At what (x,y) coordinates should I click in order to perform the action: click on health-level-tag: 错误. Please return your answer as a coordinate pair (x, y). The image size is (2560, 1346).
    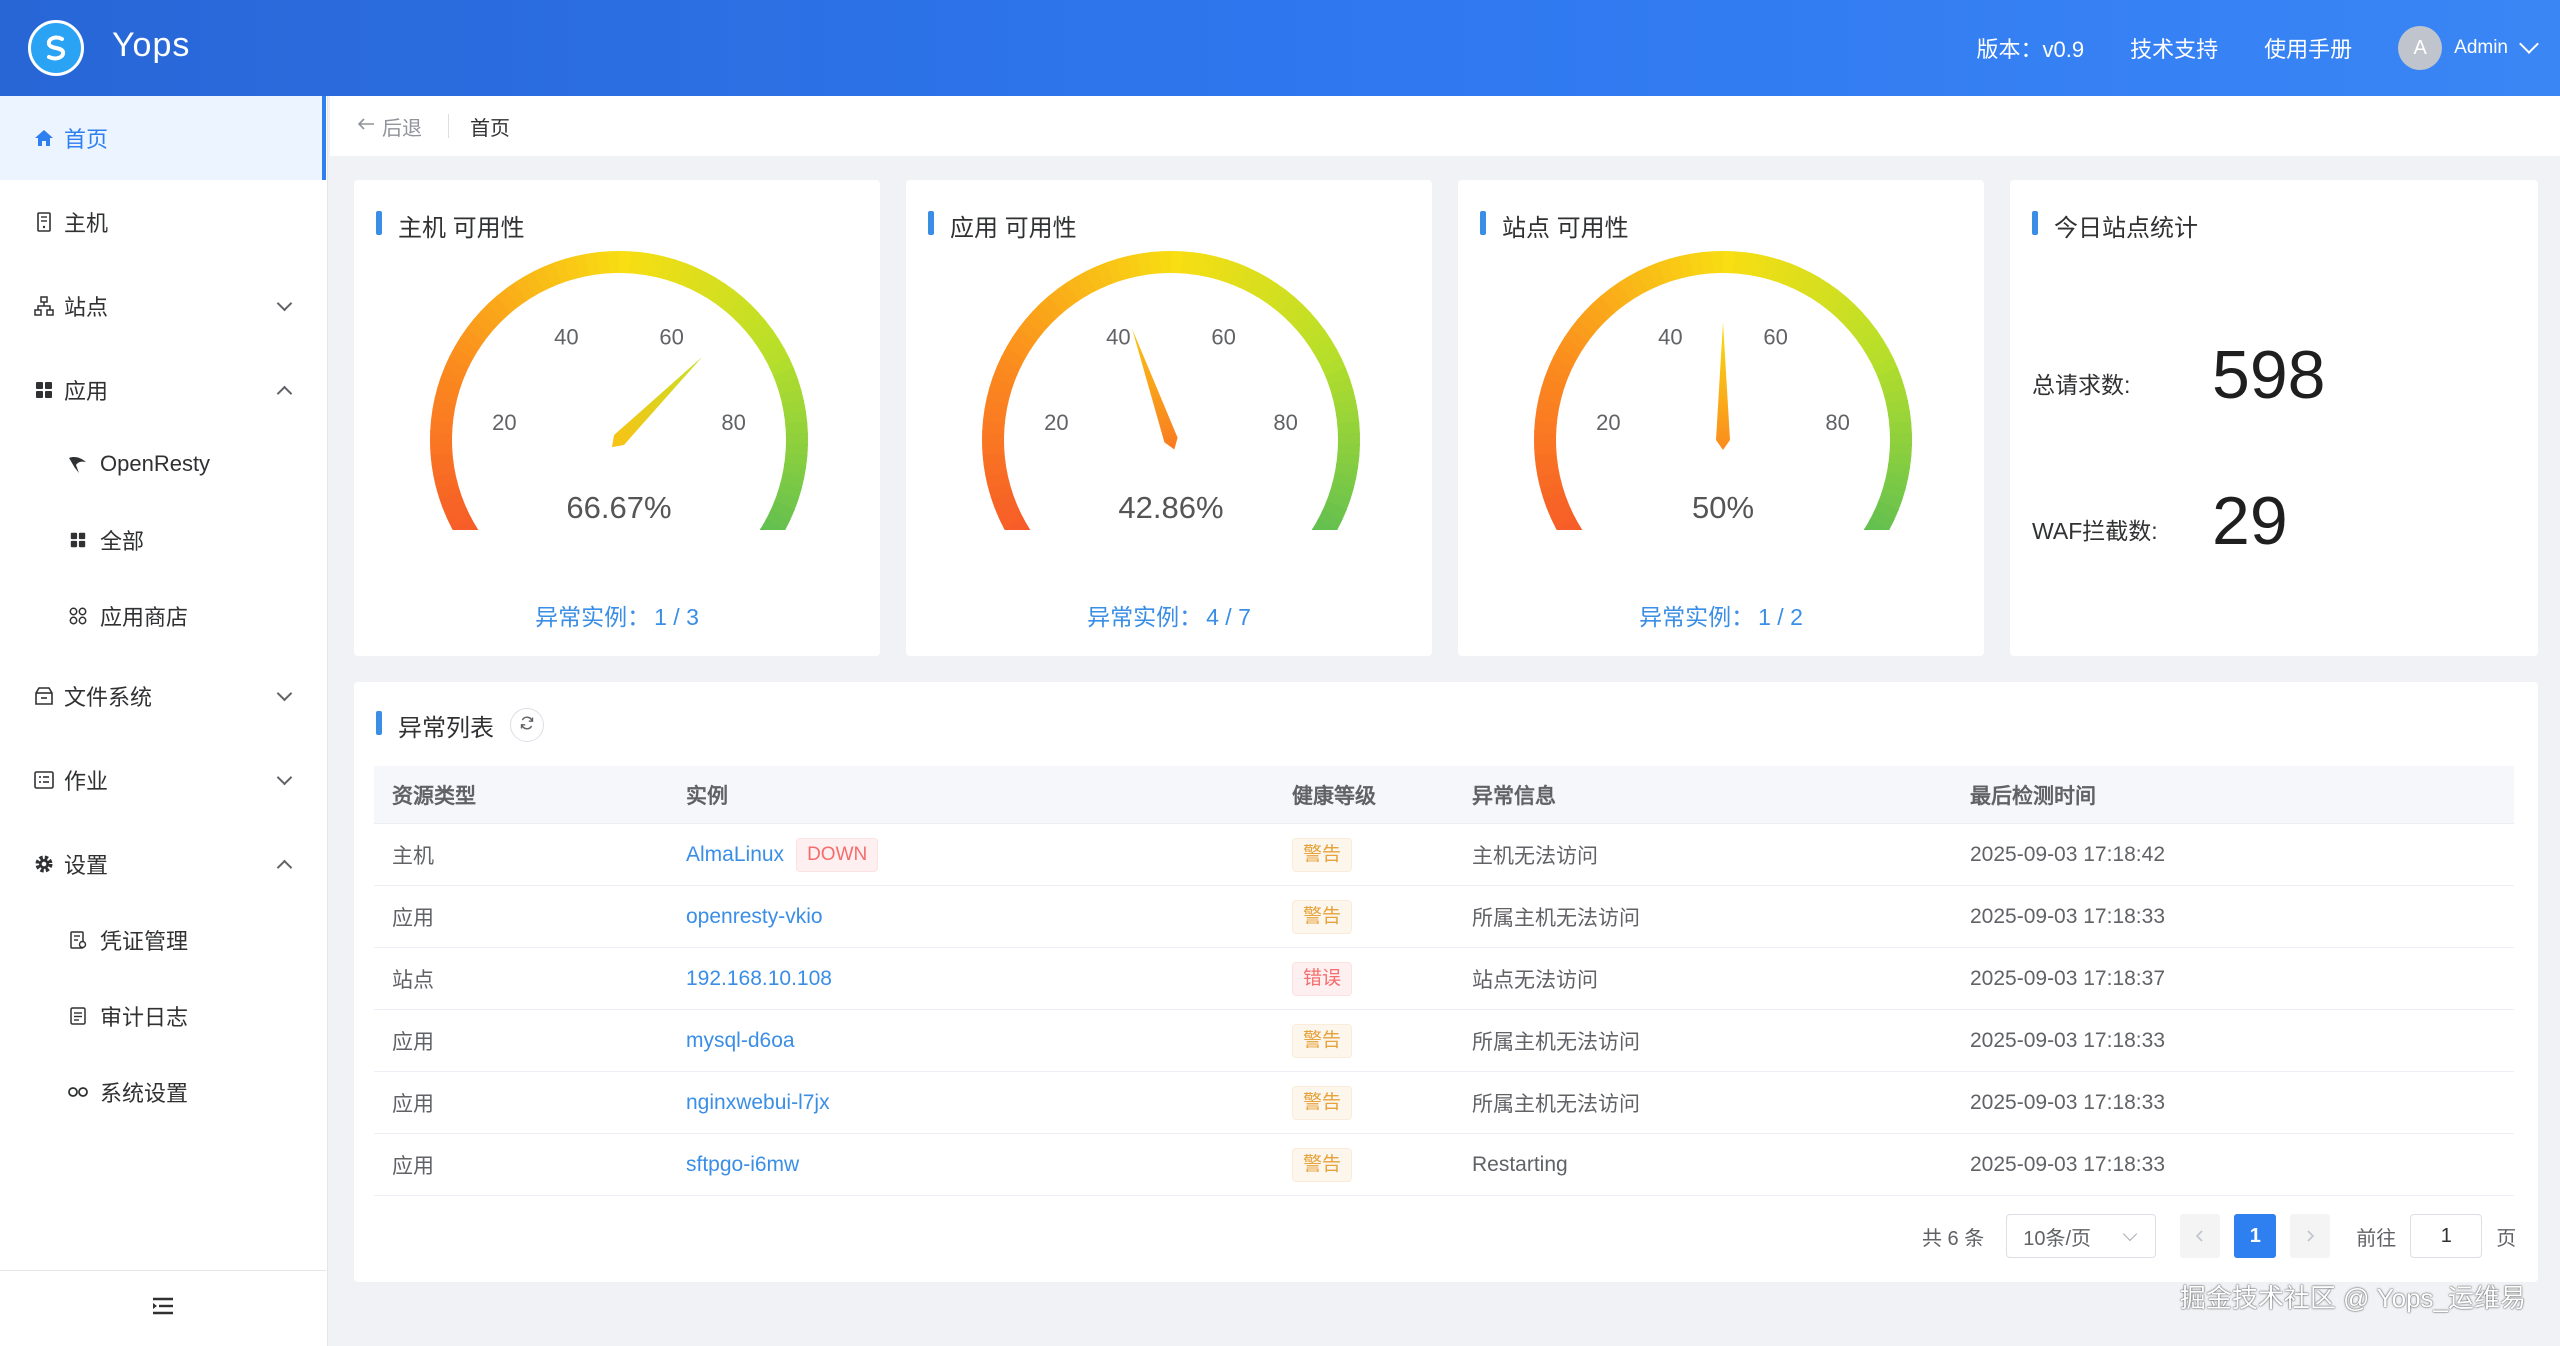
    Looking at the image, I should click on (1322, 978).